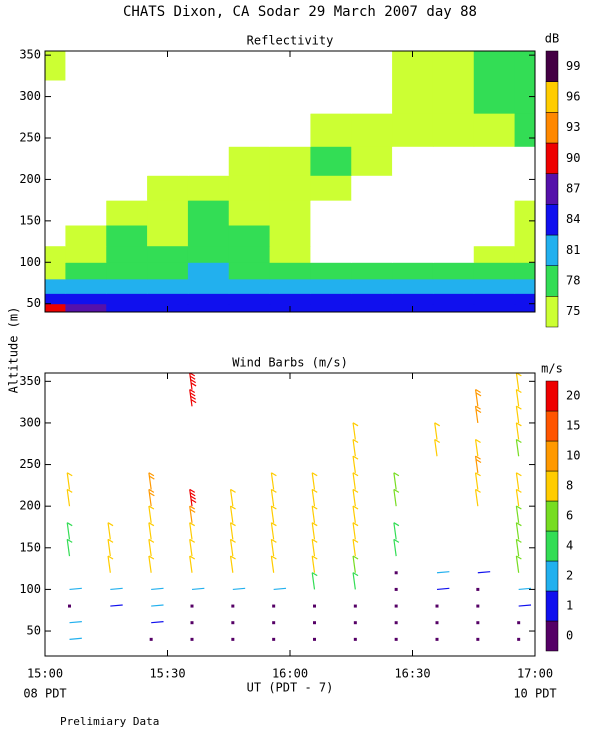 This screenshot has height=754, width=600. What do you see at coordinates (573, 396) in the screenshot?
I see `colorbar-tick-label: 20` at bounding box center [573, 396].